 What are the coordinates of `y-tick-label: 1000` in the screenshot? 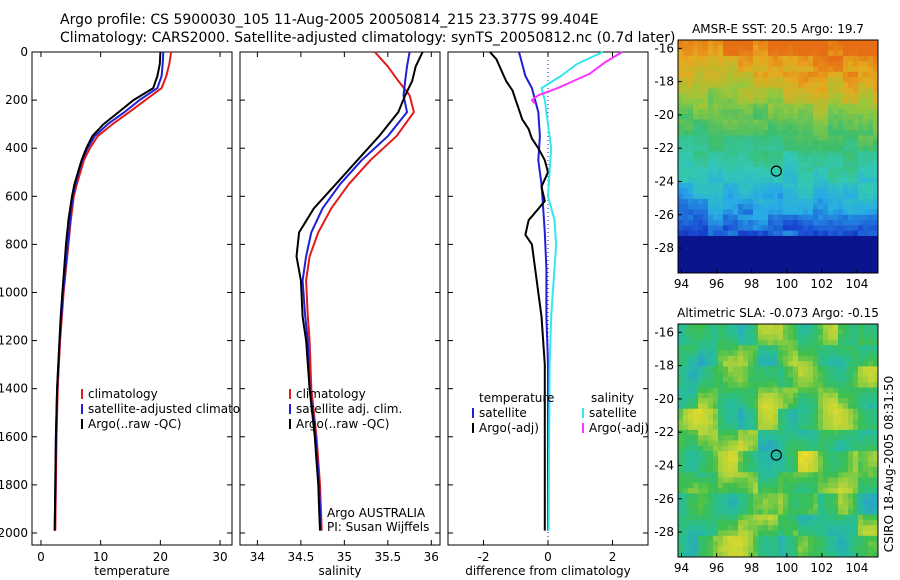 It's located at (14, 292).